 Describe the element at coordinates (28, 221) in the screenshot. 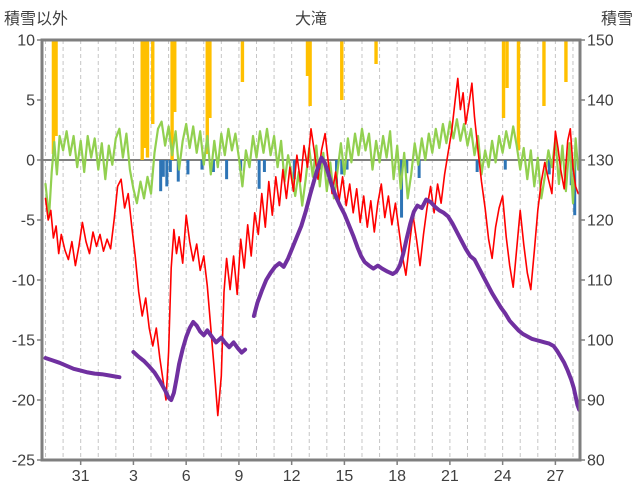

I see `y-left-tick-label: -5` at that location.